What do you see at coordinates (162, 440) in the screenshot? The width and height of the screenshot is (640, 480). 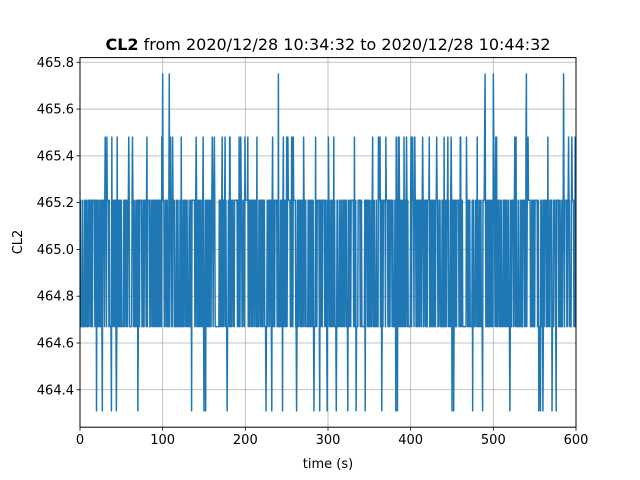 I see `x-tick-label: 100` at bounding box center [162, 440].